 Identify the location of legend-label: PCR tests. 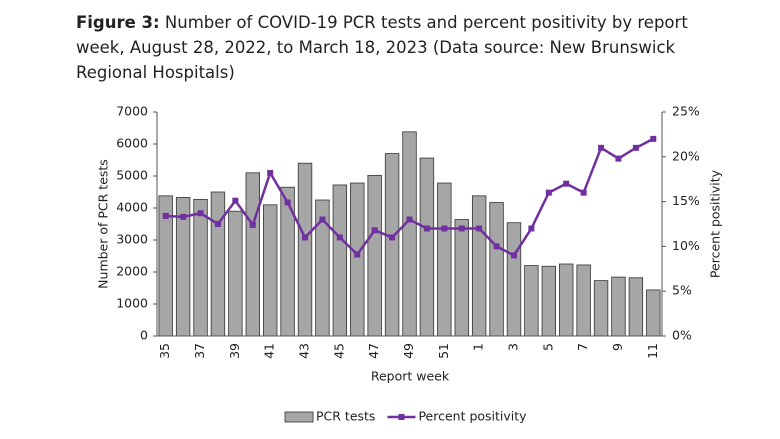
(345, 416).